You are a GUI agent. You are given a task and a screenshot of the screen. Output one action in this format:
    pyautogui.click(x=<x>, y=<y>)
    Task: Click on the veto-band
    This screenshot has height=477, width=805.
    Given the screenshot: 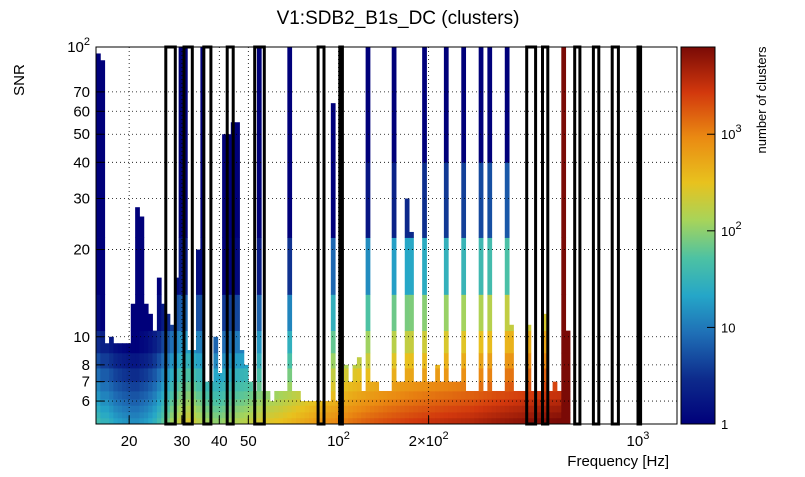 What is the action you would take?
    pyautogui.click(x=639, y=235)
    